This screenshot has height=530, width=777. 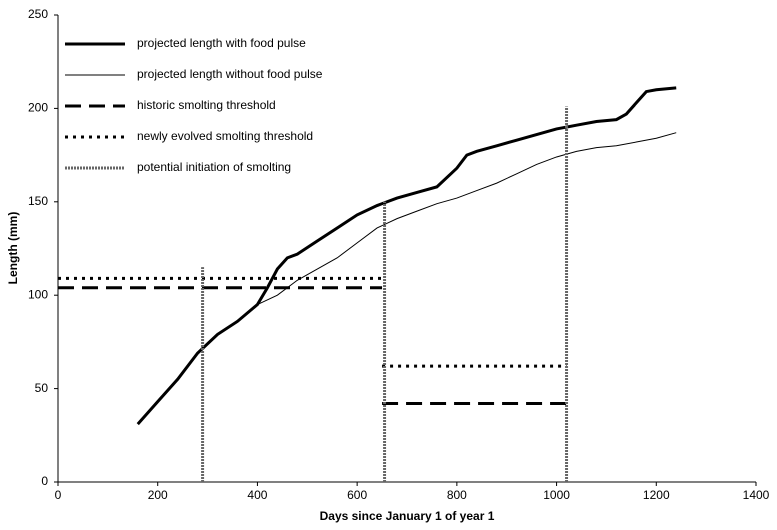 I want to click on legend-label: historic smolting threshold, so click(x=206, y=105).